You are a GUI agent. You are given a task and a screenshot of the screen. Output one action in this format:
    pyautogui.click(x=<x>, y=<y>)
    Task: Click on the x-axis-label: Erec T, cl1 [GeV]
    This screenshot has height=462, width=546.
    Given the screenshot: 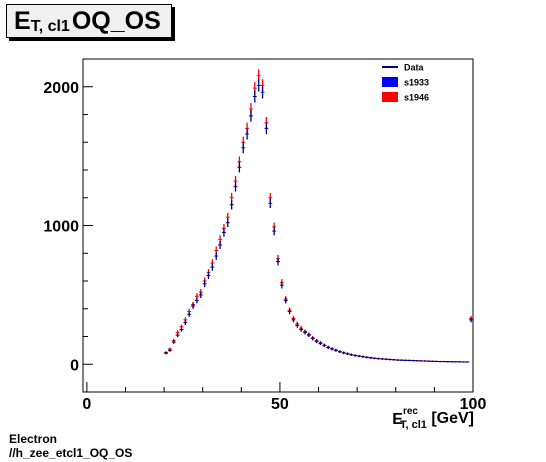 What is the action you would take?
    pyautogui.click(x=433, y=418)
    